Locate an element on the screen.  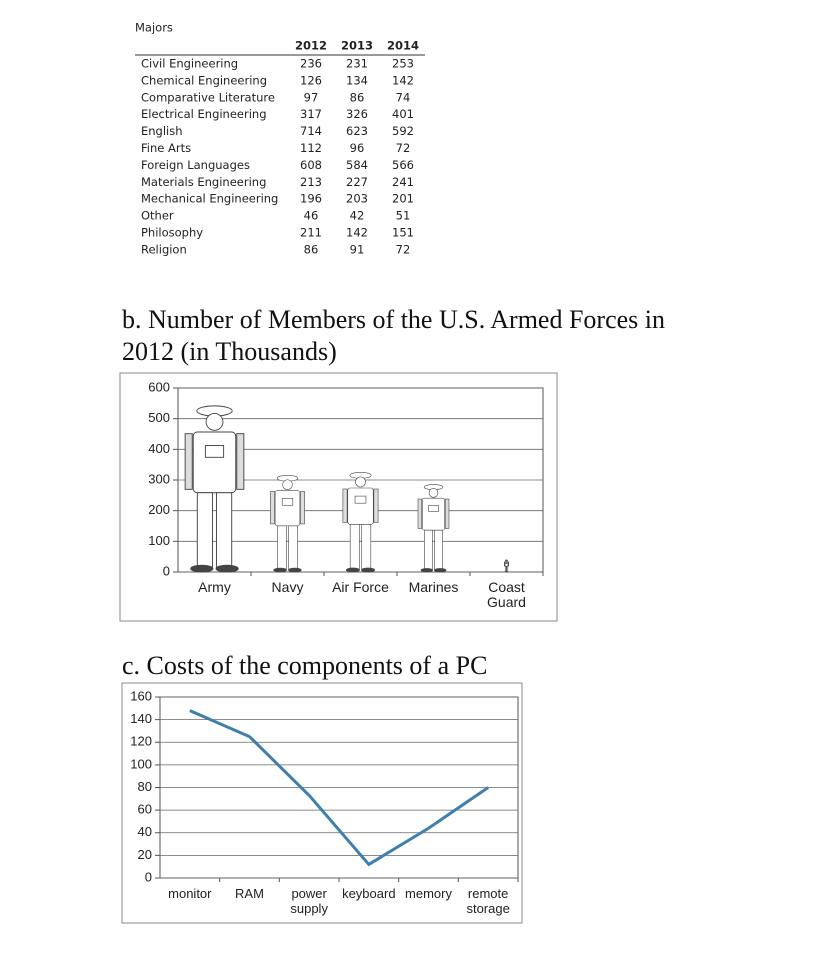
cell: 201 is located at coordinates (403, 199).